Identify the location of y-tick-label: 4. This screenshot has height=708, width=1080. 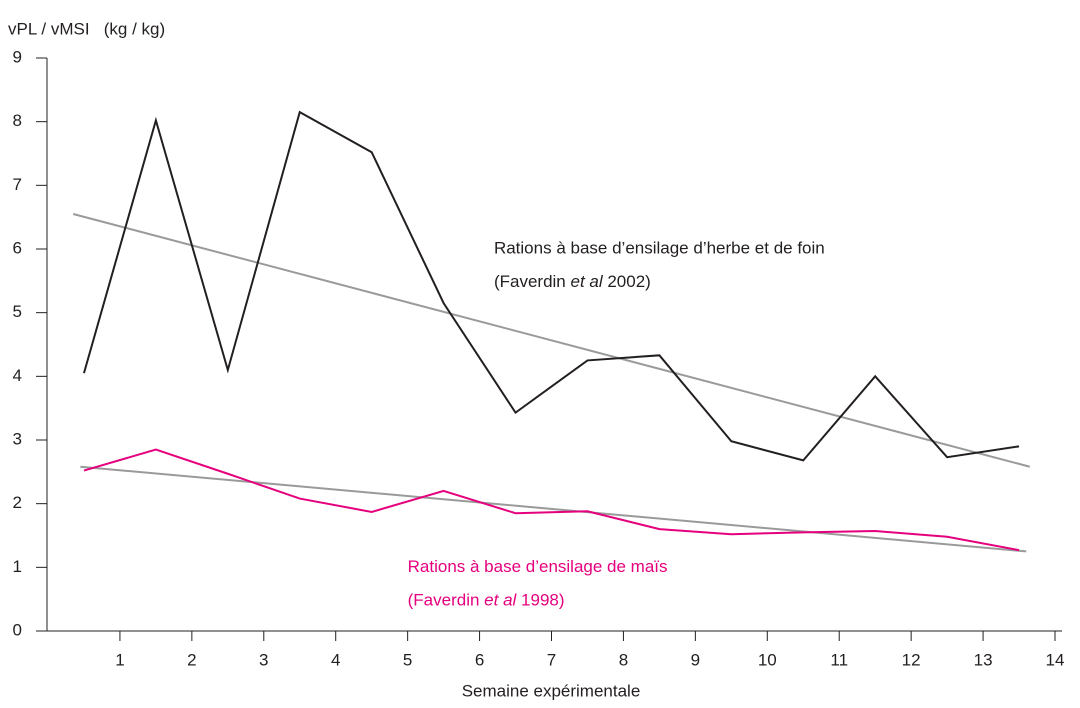
(17, 375).